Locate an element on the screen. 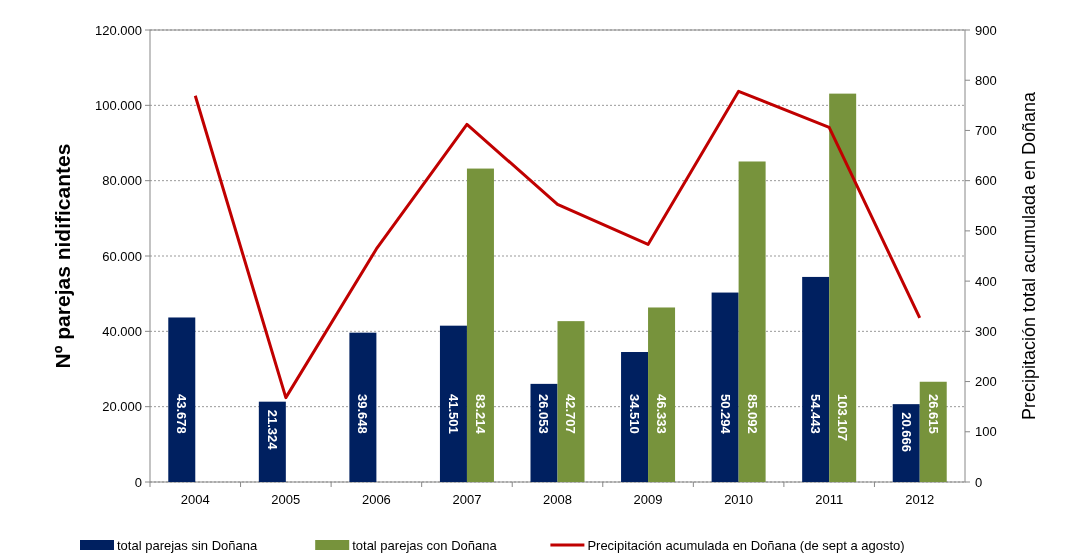 The image size is (1072, 558). data-label: 26.053 is located at coordinates (544, 414).